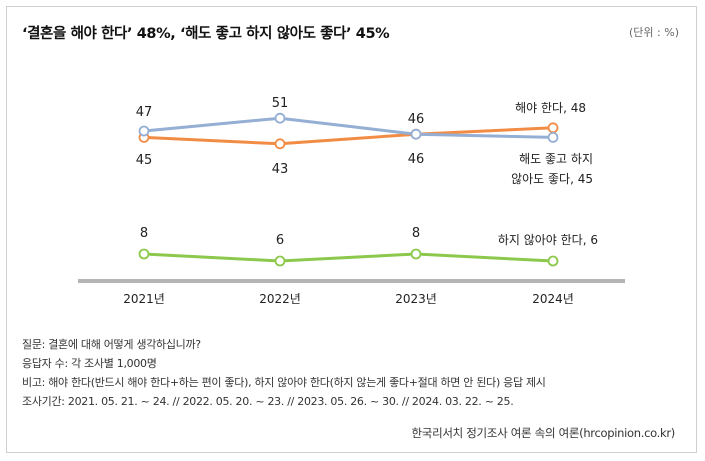 Image resolution: width=705 pixels, height=461 pixels. Describe the element at coordinates (416, 119) in the screenshot. I see `data-label-s1-2: 46` at that location.